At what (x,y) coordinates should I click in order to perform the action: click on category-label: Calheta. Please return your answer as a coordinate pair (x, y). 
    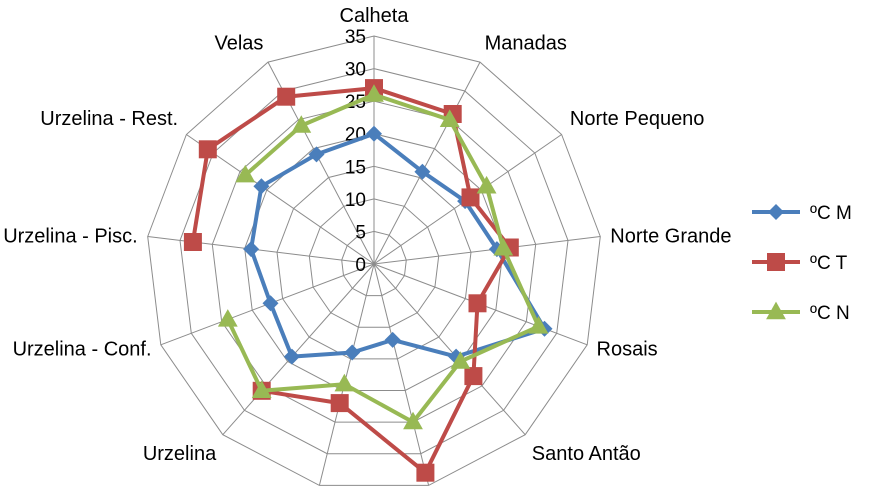
    Looking at the image, I should click on (375, 16).